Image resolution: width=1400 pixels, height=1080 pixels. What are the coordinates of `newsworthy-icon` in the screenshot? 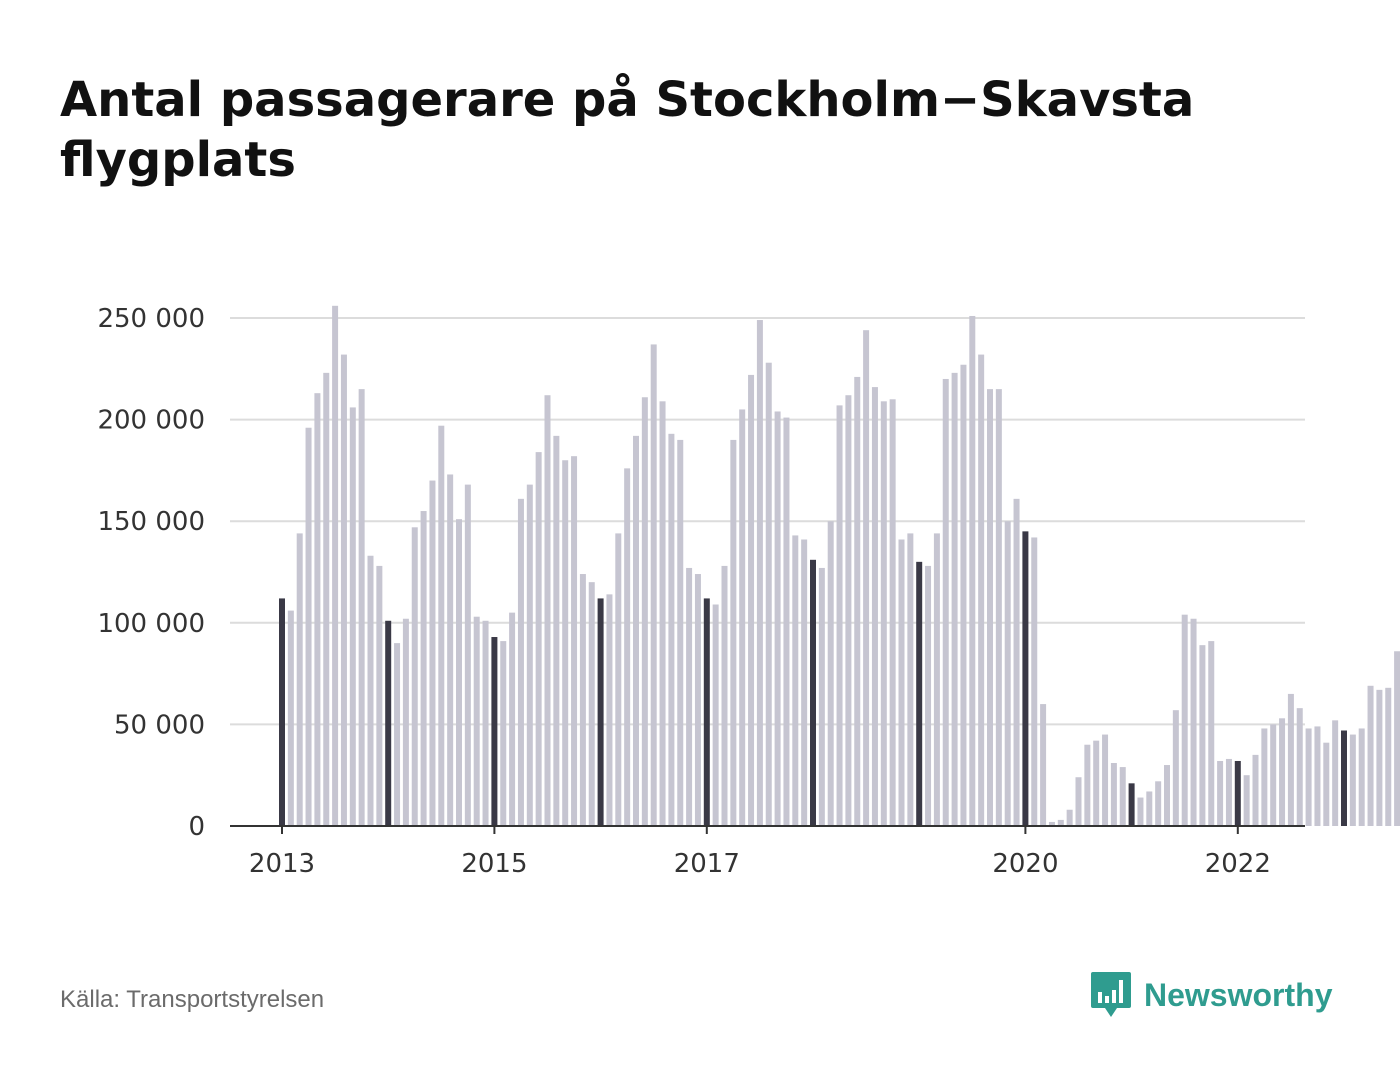 It's located at (1111, 994).